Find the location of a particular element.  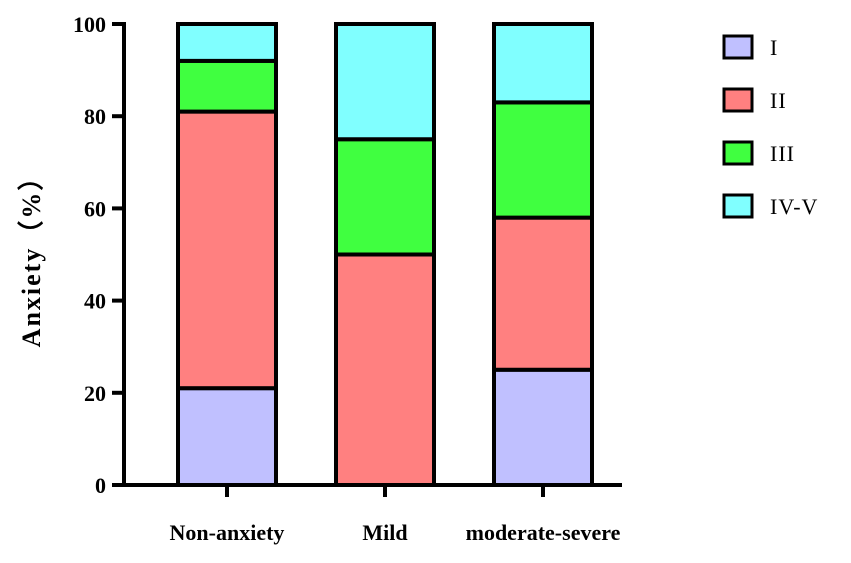

legend-swatch-i is located at coordinates (738, 47).